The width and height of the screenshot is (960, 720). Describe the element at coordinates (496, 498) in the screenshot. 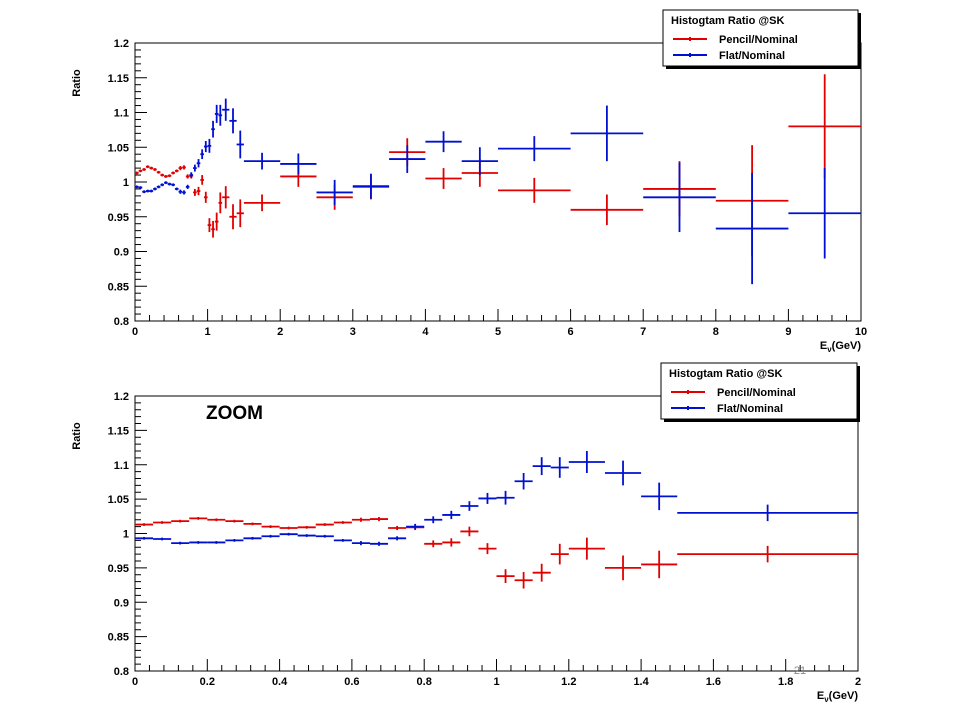

I see `series-flat-nominal` at that location.